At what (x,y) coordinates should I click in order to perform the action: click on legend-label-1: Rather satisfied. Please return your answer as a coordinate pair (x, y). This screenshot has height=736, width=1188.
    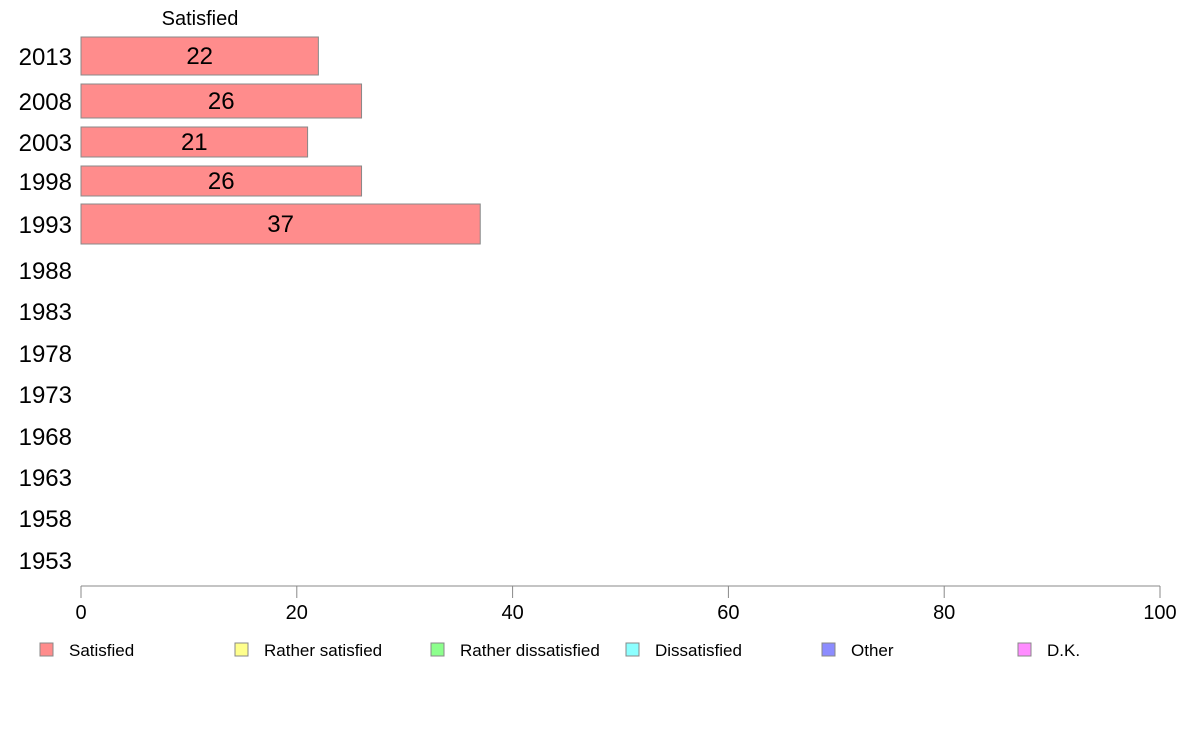
    Looking at the image, I should click on (323, 650).